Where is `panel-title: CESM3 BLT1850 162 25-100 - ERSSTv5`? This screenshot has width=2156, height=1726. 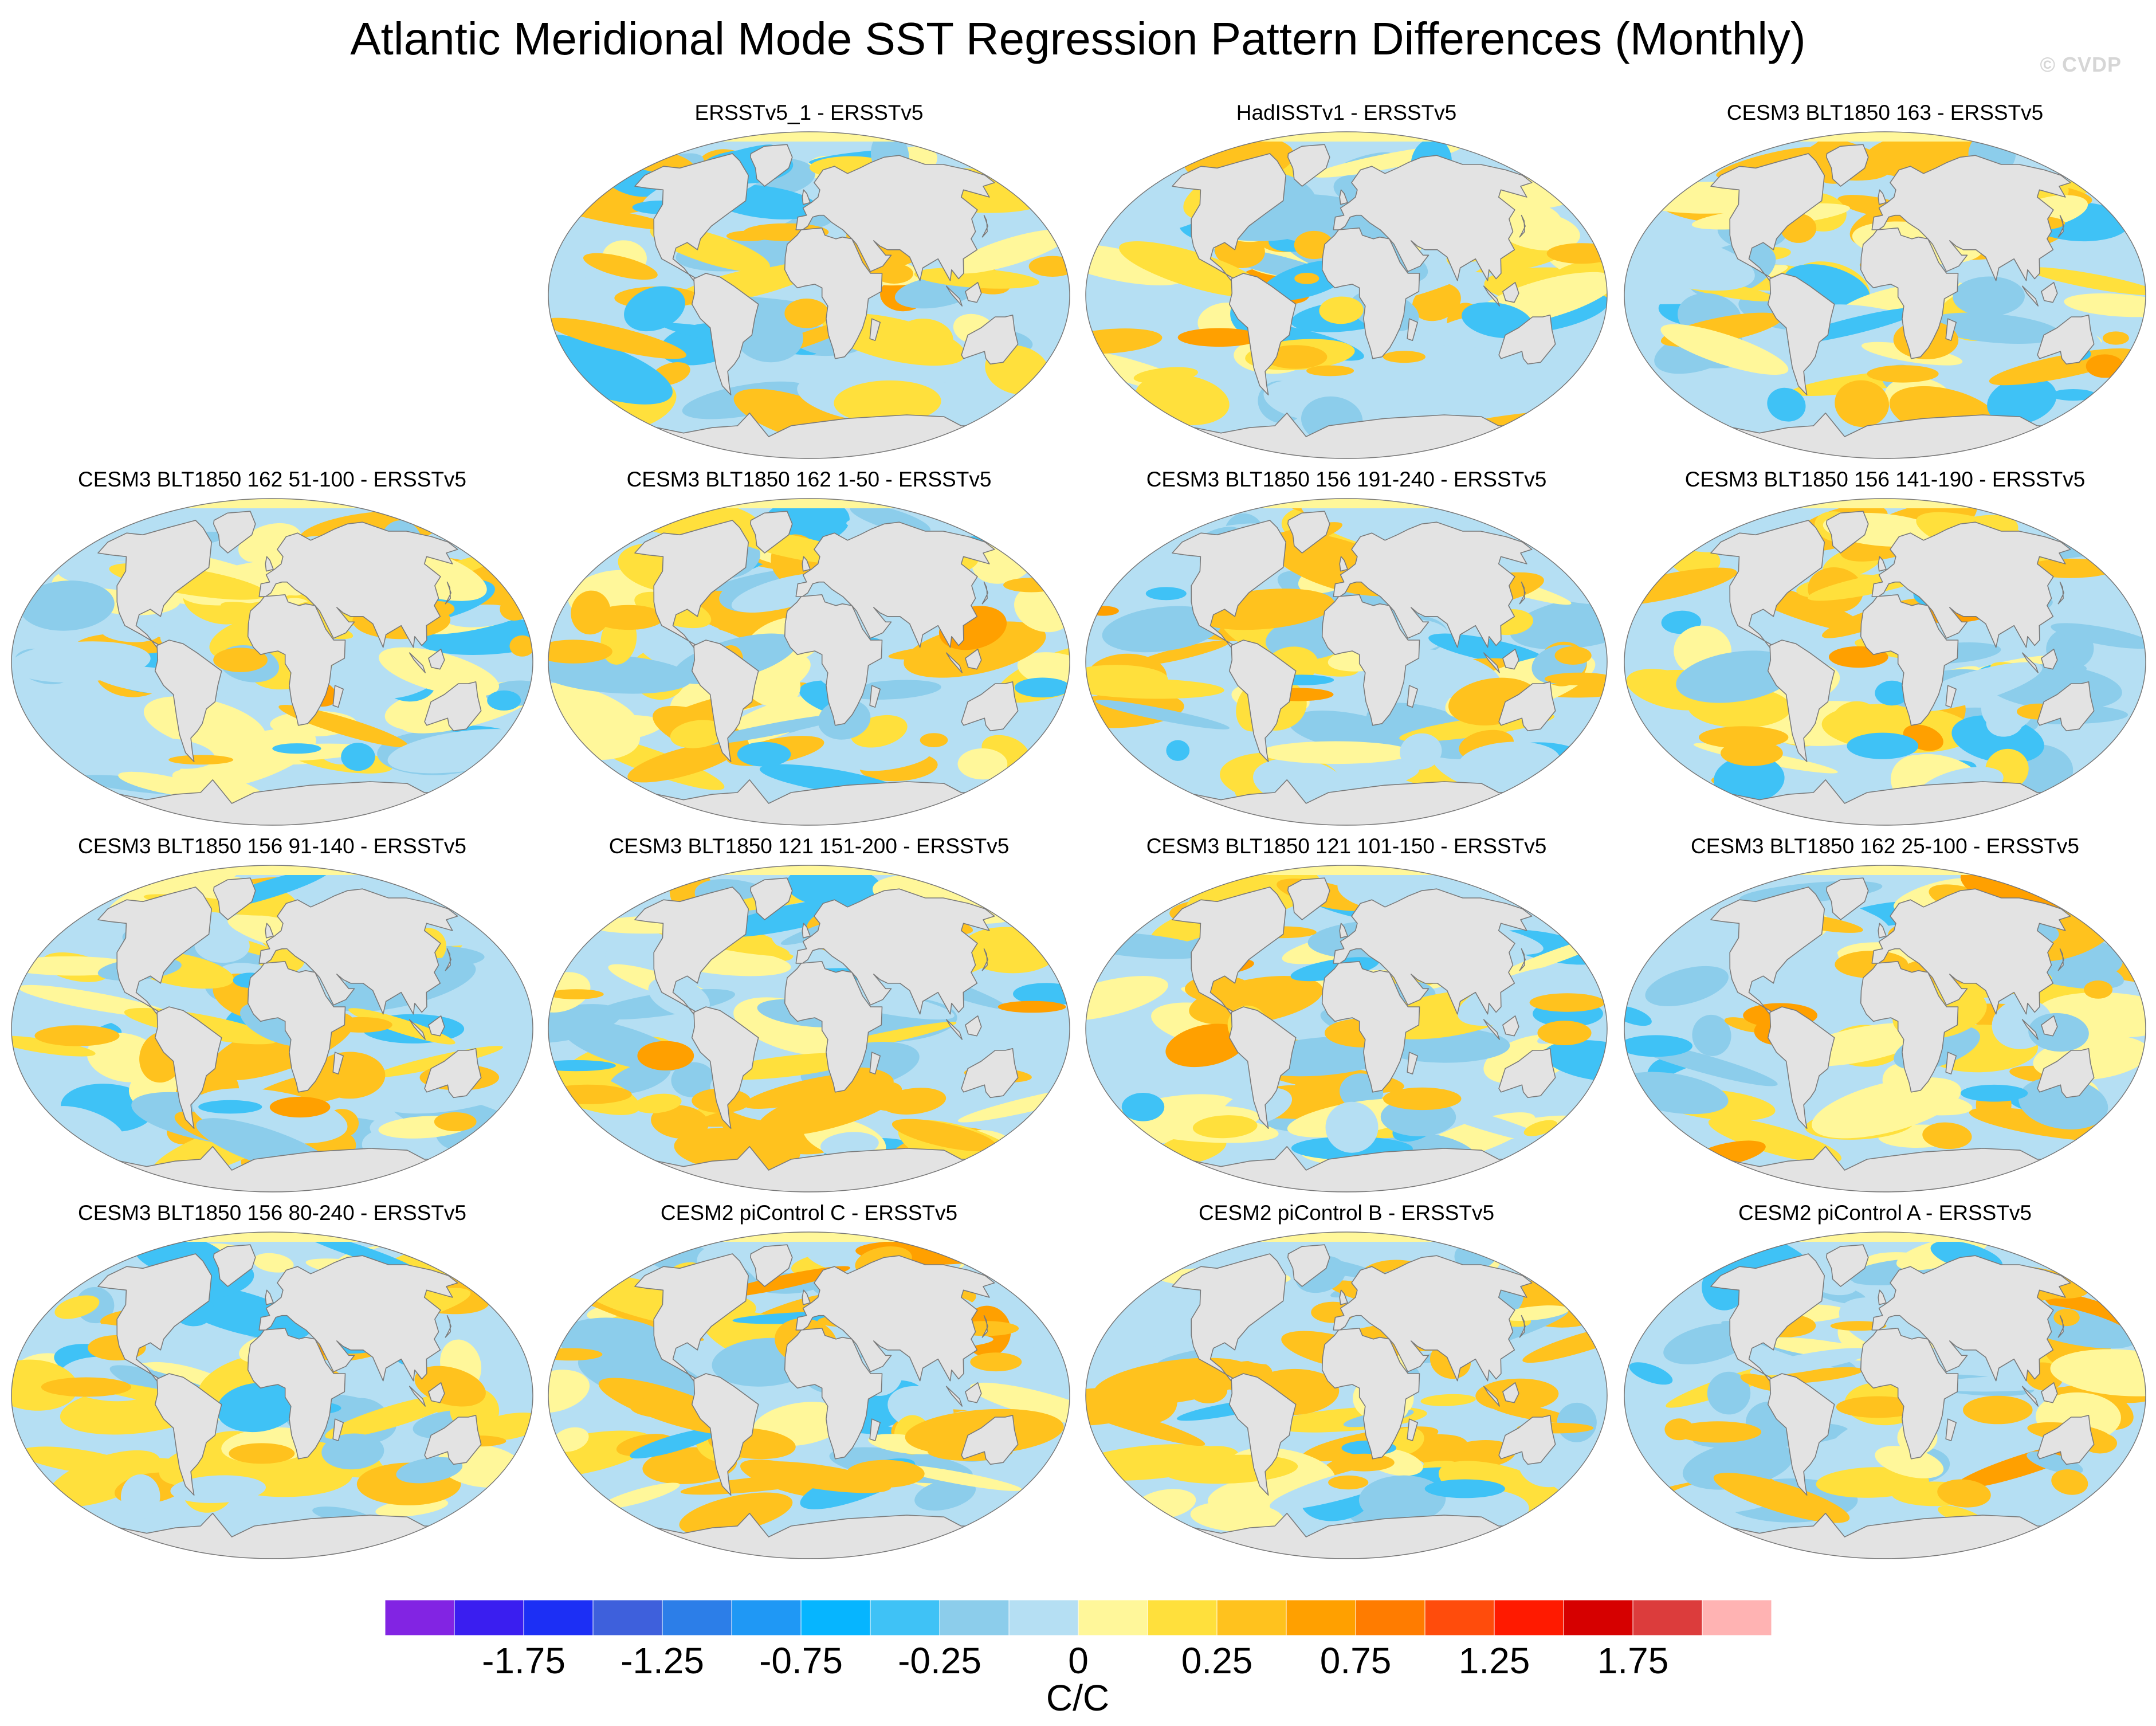 panel-title: CESM3 BLT1850 162 25-100 - ERSSTv5 is located at coordinates (1885, 846).